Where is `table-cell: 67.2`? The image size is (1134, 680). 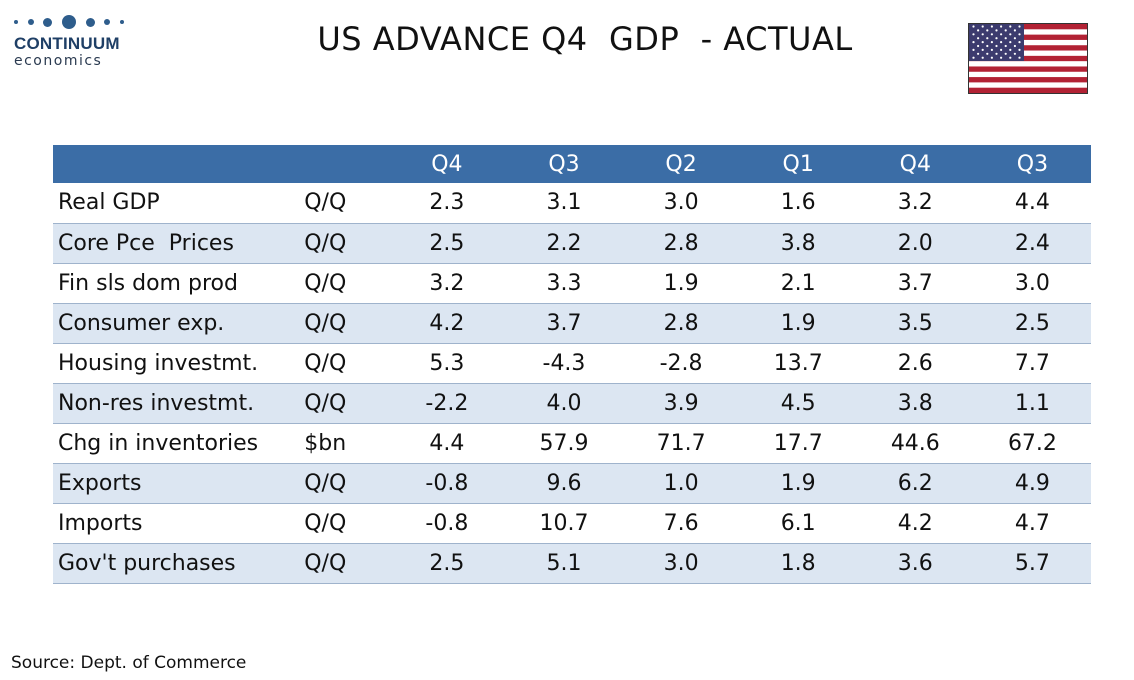 table-cell: 67.2 is located at coordinates (1032, 443).